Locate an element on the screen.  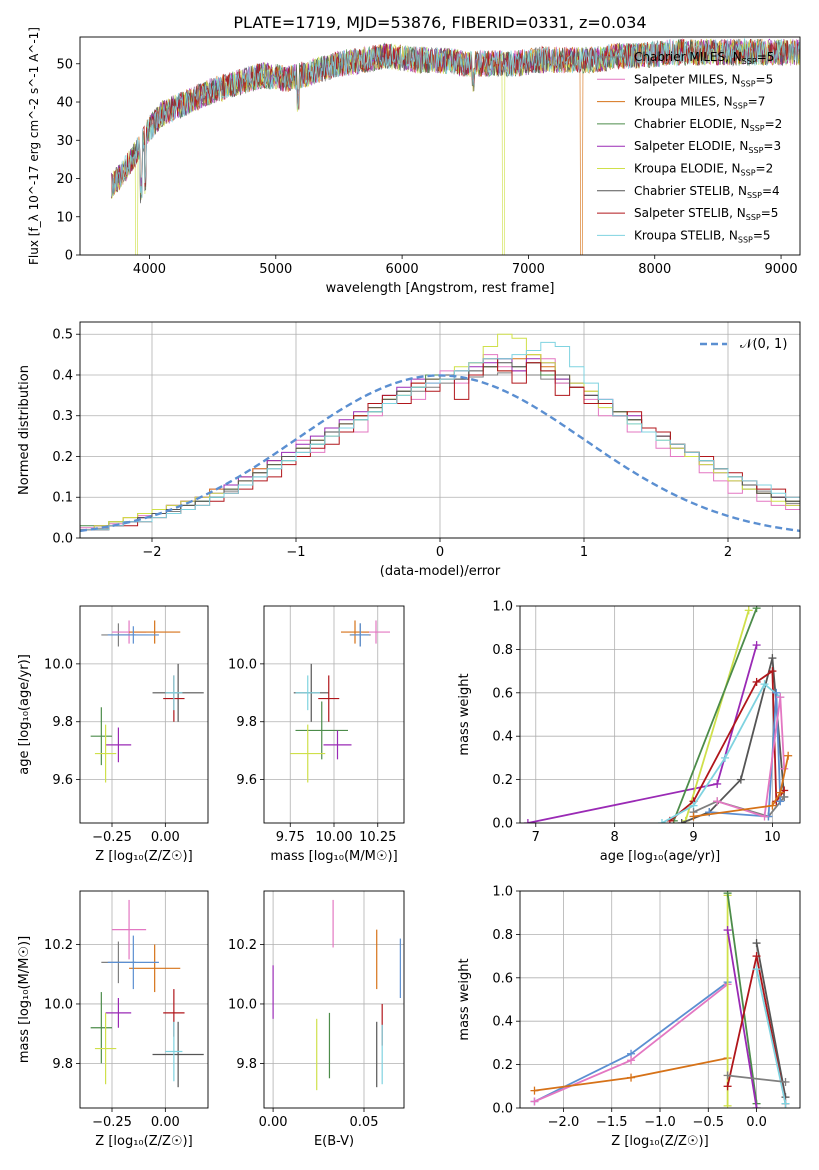
legend-text: Kroupa MILES, N is located at coordinates (683, 102).